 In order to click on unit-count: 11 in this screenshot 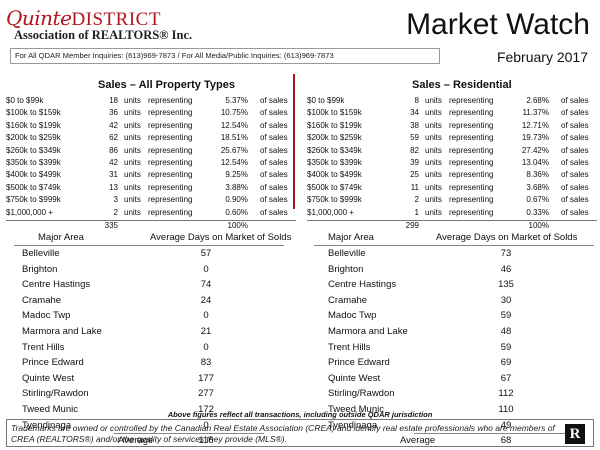, I will do `click(414, 187)`.